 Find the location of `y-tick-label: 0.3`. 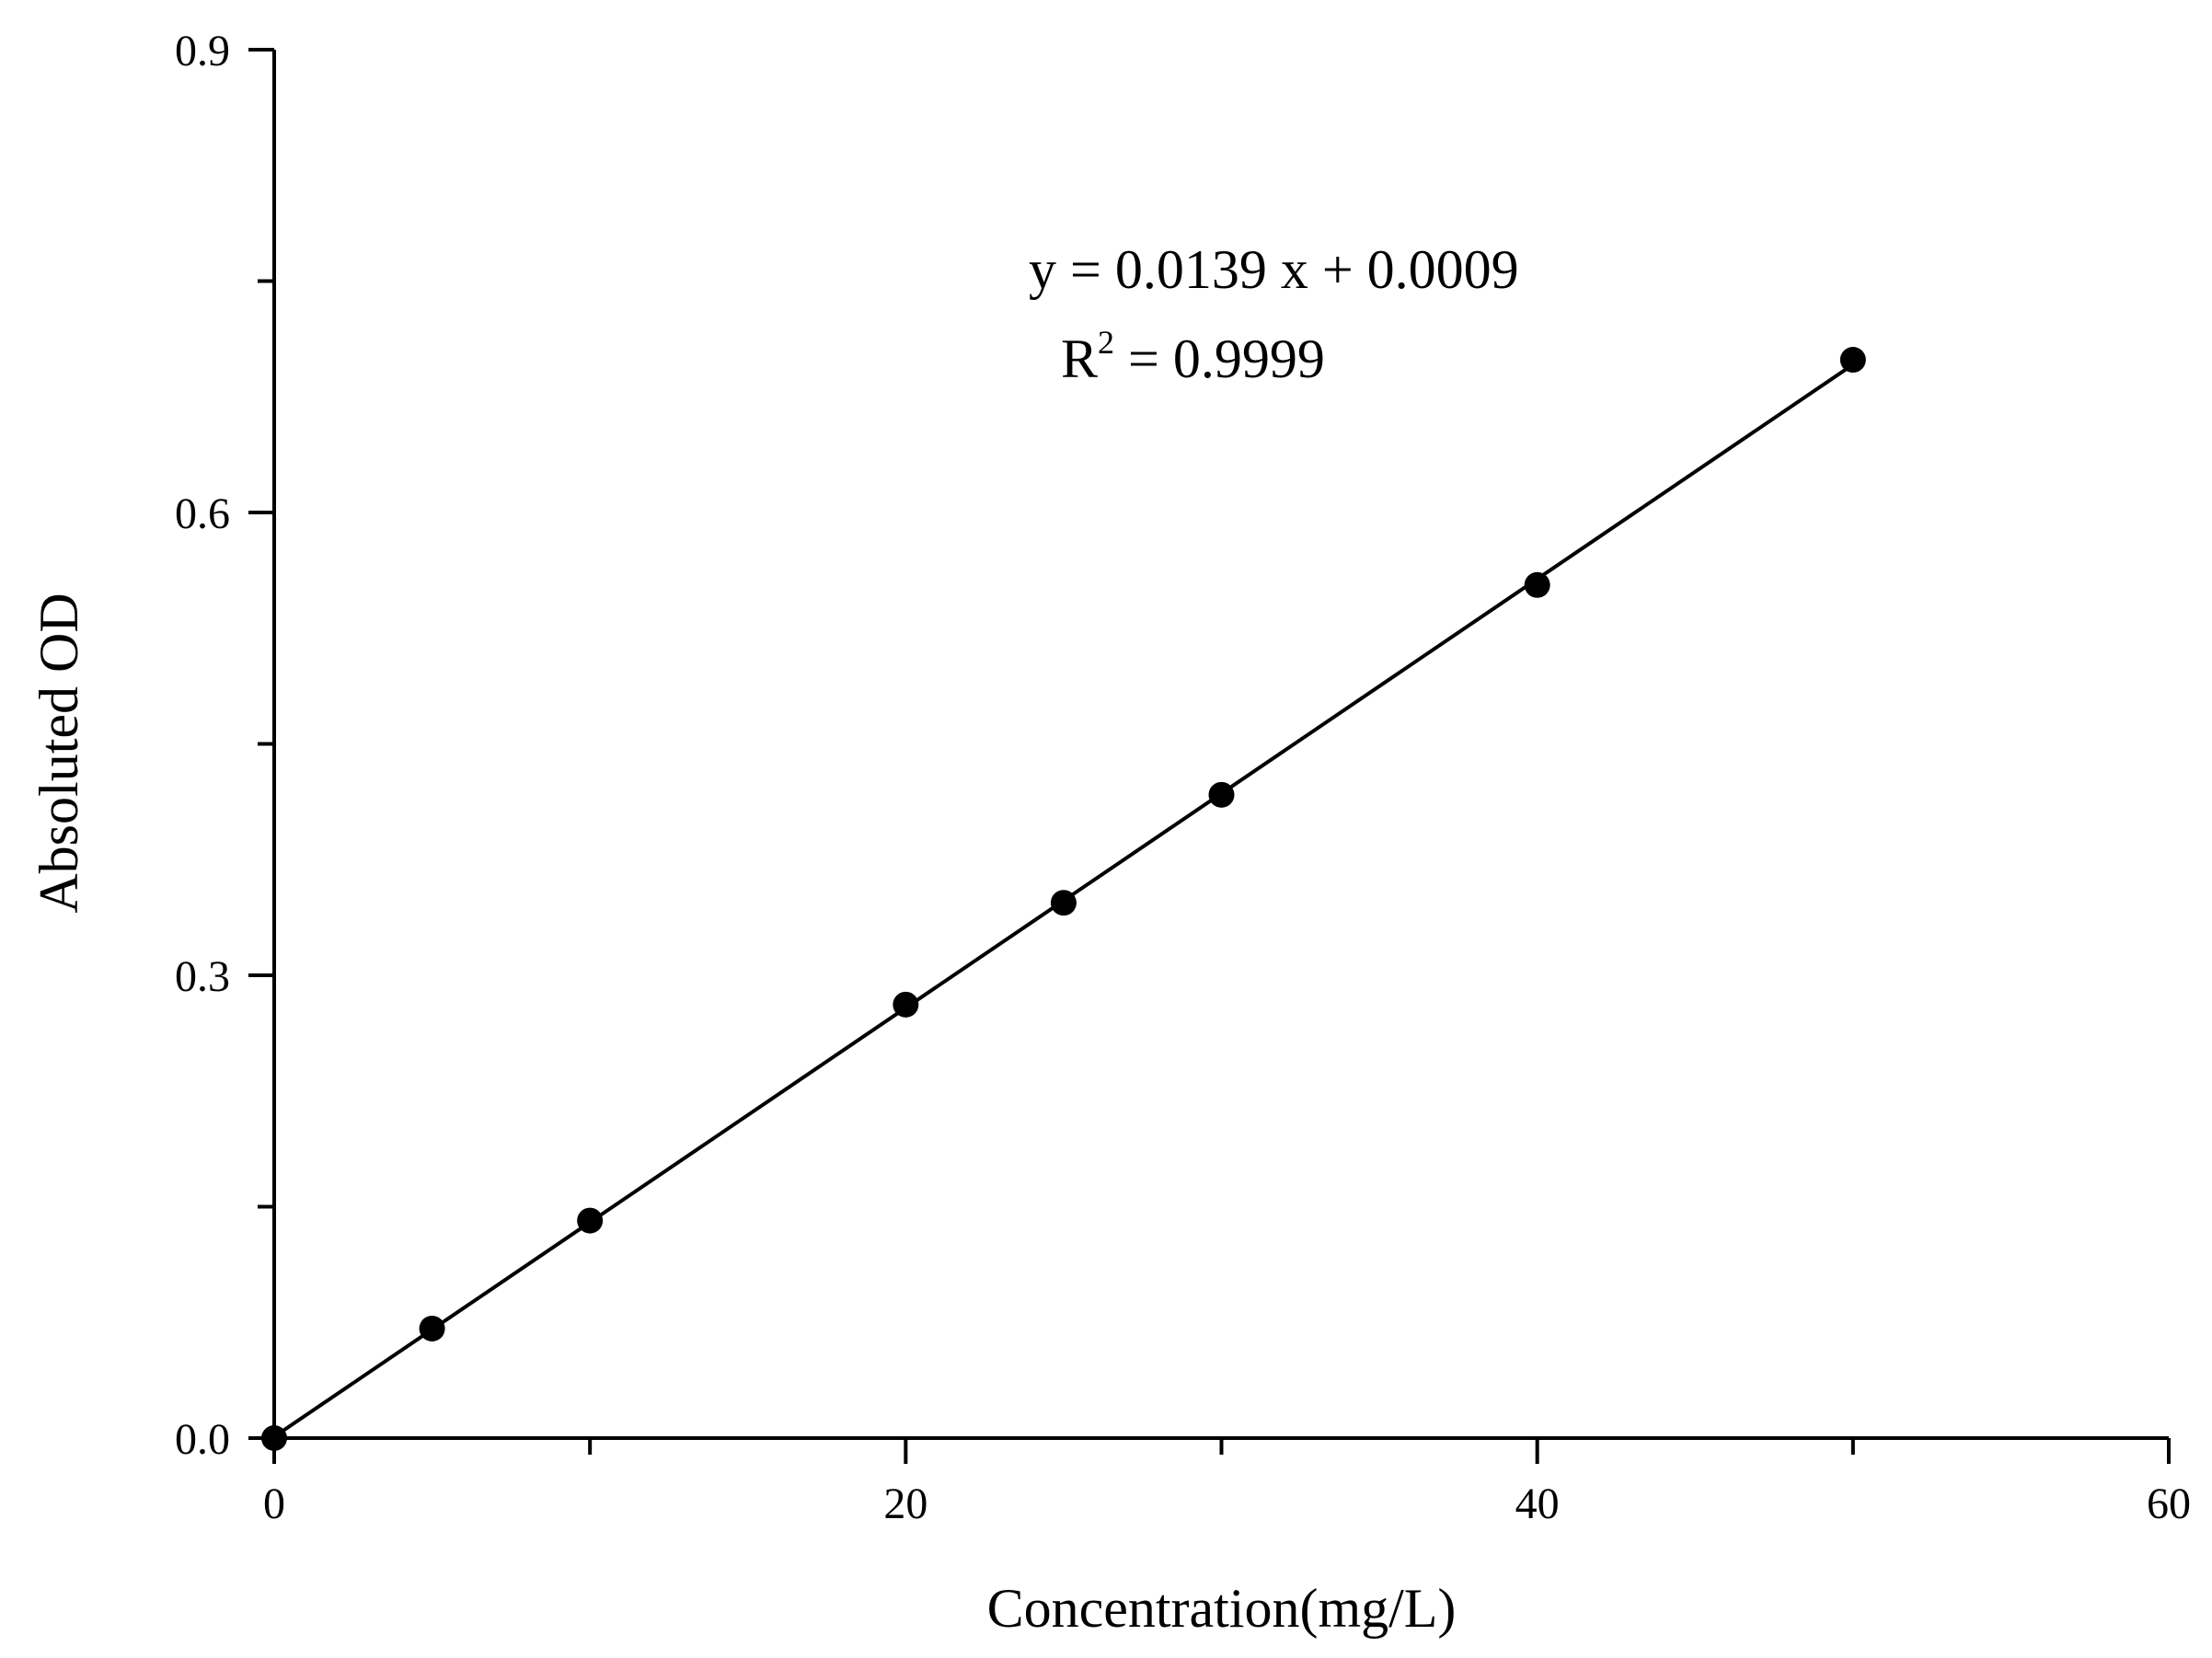

y-tick-label: 0.3 is located at coordinates (202, 976).